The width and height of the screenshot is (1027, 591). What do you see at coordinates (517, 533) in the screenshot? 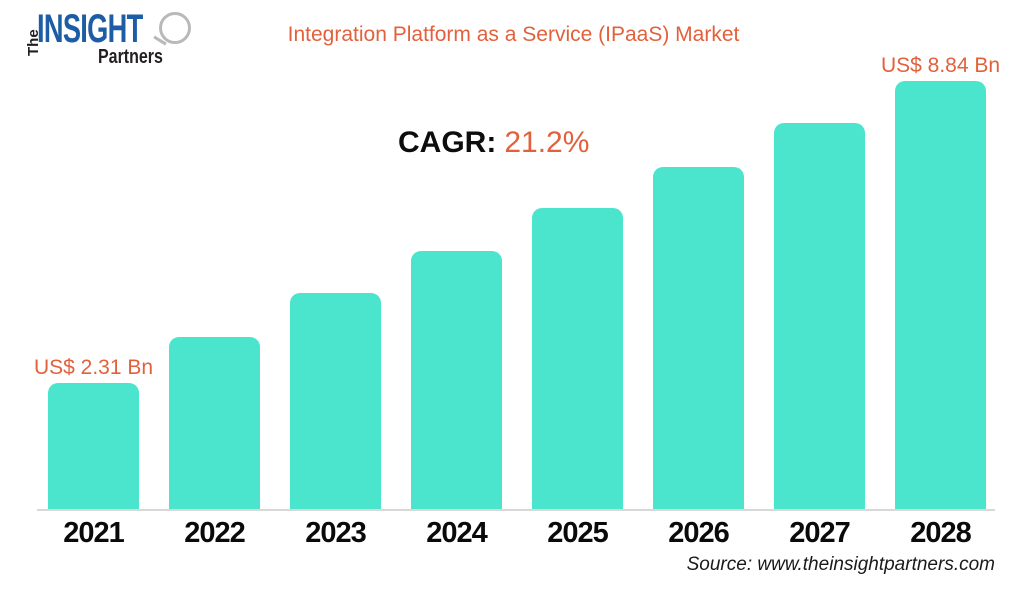
I see `x-axis-labels: 2021 2022 2023 2024 2025 2026 2027 2028` at bounding box center [517, 533].